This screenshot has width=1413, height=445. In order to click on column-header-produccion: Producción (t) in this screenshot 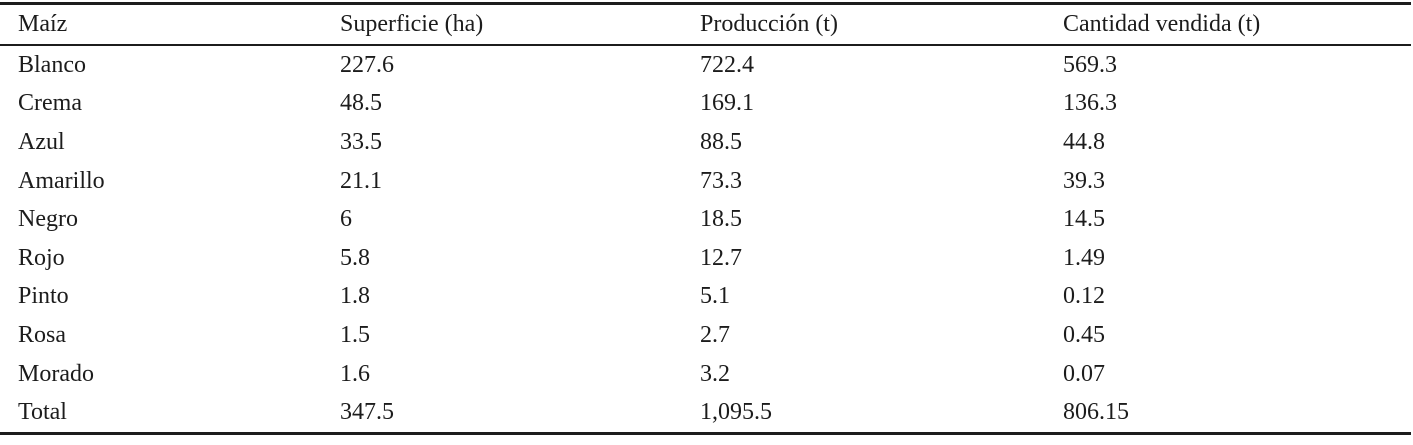, I will do `click(863, 24)`.